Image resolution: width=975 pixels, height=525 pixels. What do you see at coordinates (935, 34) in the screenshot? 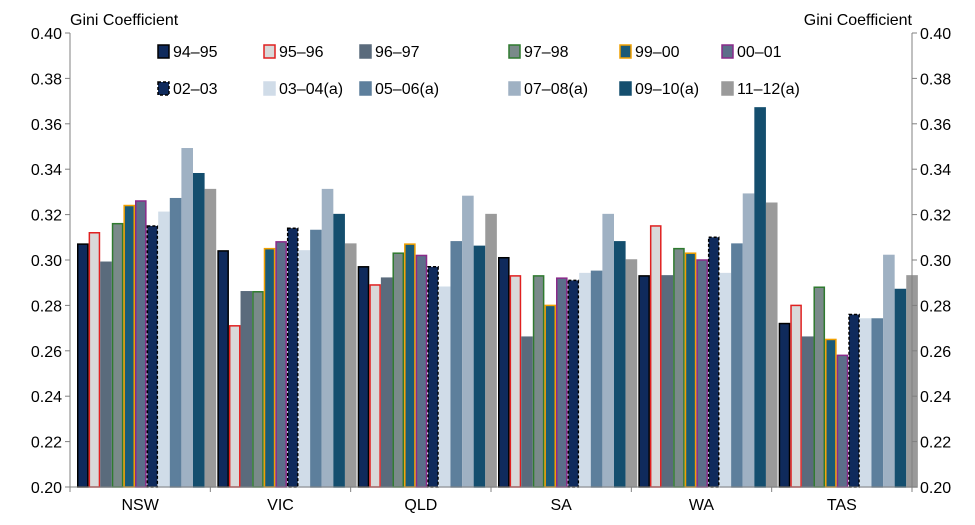
I see `right-tick-label: 0.40` at bounding box center [935, 34].